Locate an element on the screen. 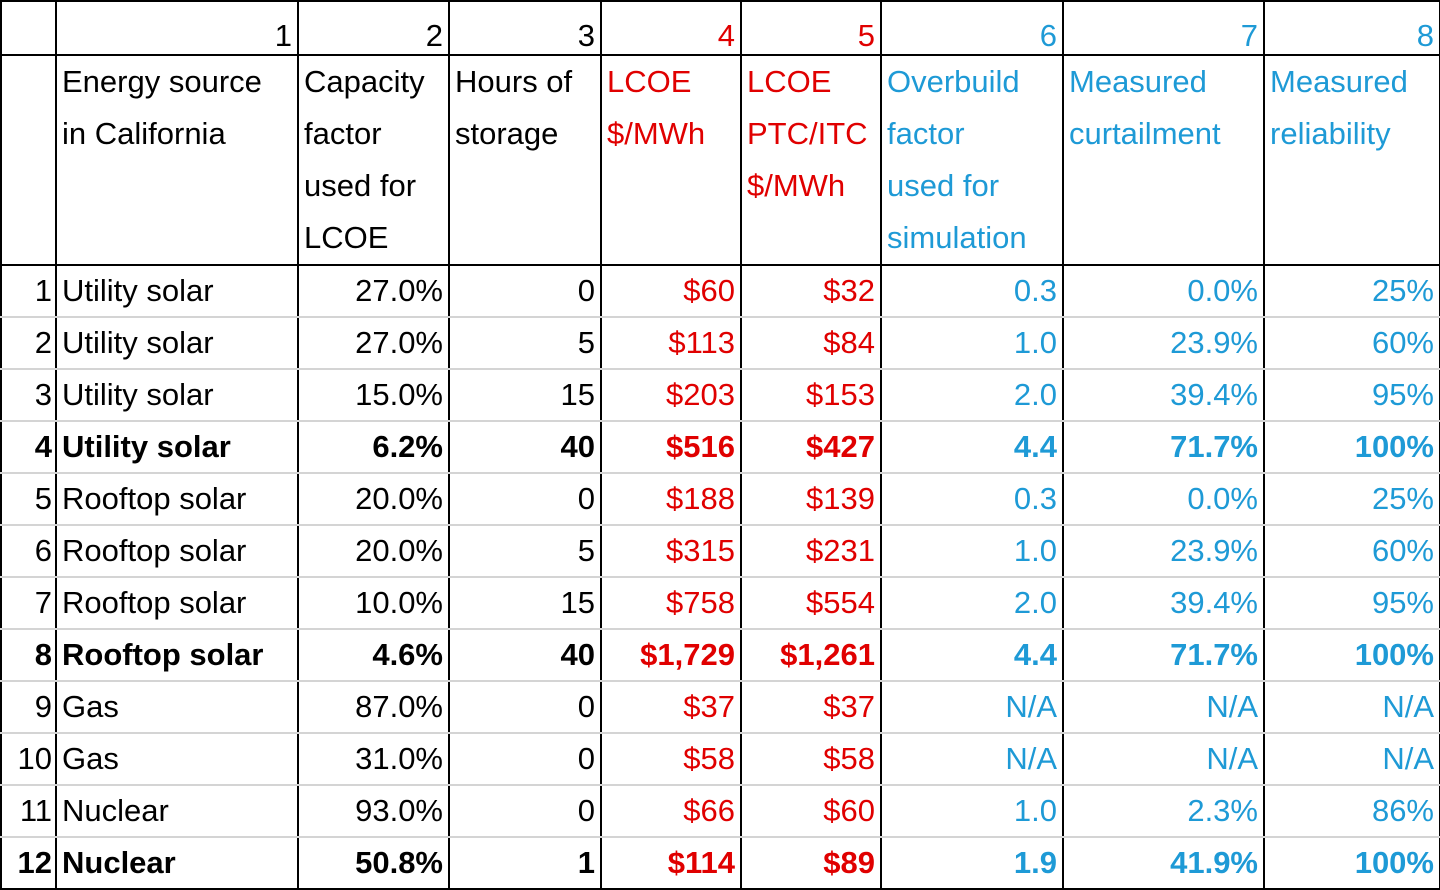 The width and height of the screenshot is (1440, 890). column-number: 5 is located at coordinates (811, 28).